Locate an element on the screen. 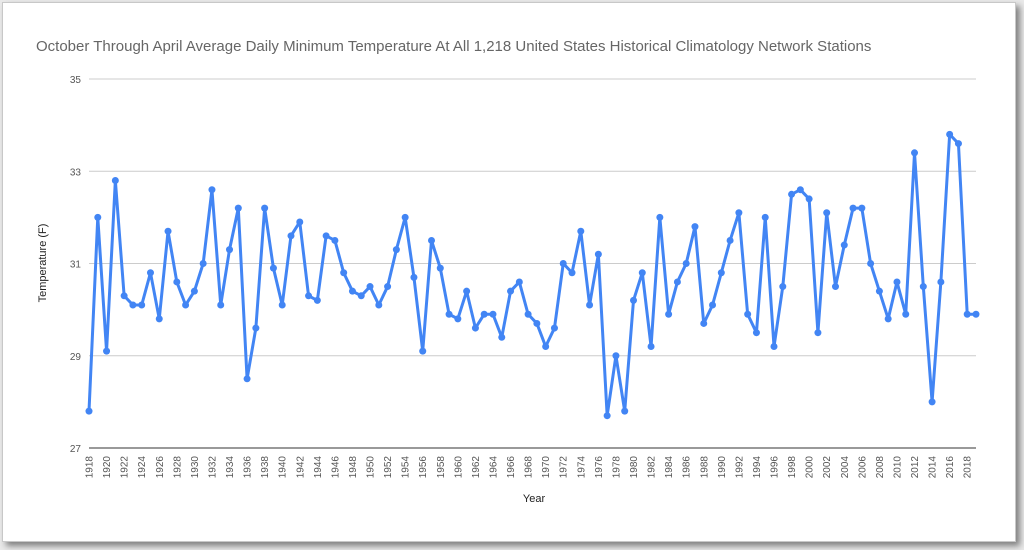  x-tick-label: 2002 is located at coordinates (827, 467).